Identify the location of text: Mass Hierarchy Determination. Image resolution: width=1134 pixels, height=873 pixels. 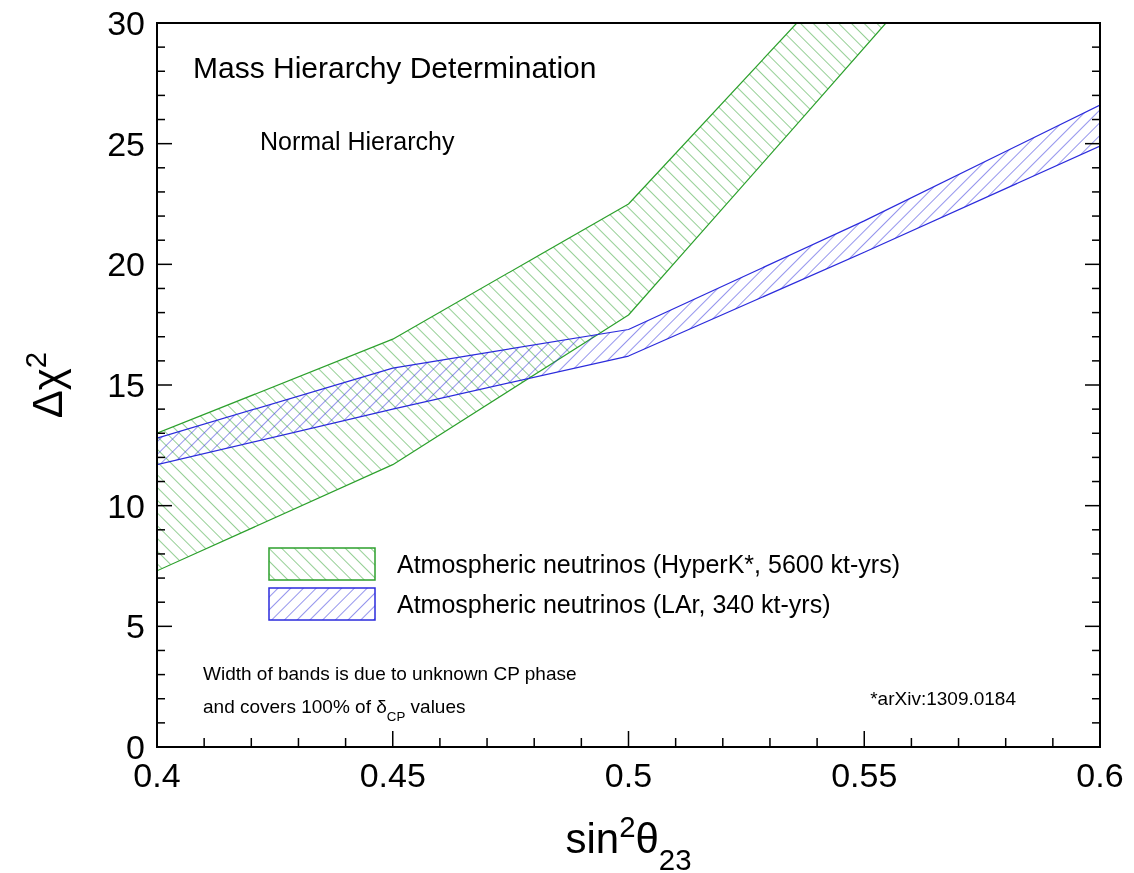
(395, 67).